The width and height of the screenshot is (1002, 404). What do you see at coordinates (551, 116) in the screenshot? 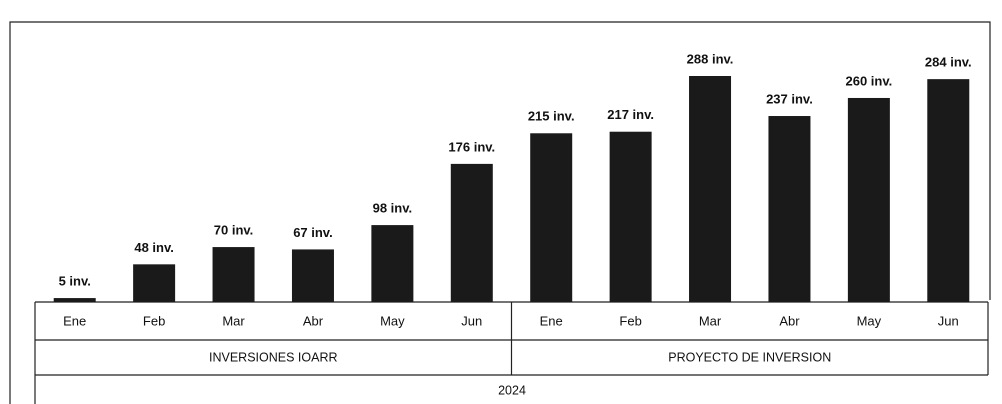
I see `data-label: 215 inv.` at bounding box center [551, 116].